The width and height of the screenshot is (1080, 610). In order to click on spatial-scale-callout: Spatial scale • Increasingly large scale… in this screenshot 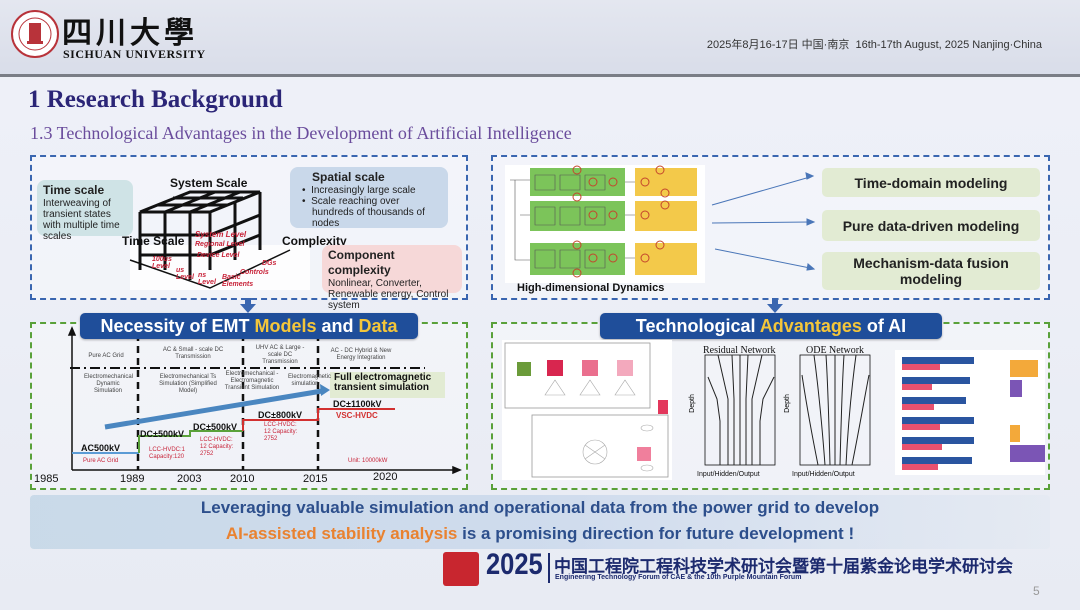, I will do `click(369, 198)`.